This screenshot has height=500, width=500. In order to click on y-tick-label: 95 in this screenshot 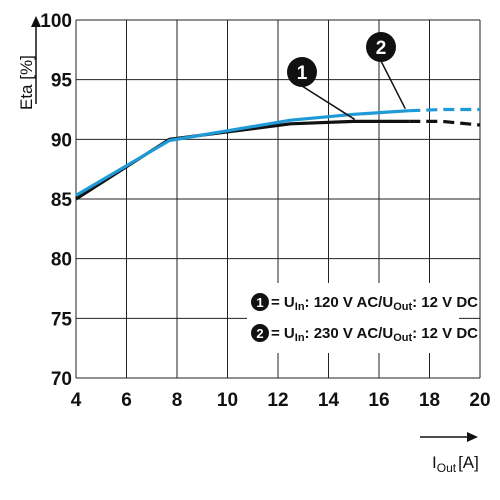, I will do `click(62, 81)`.